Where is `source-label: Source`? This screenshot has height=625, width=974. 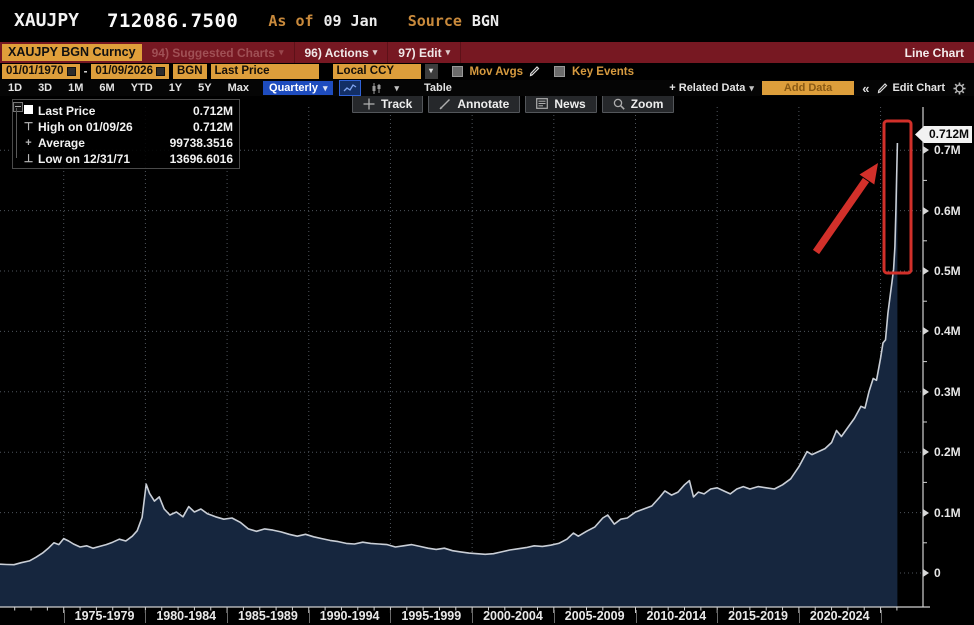 source-label: Source is located at coordinates (434, 20).